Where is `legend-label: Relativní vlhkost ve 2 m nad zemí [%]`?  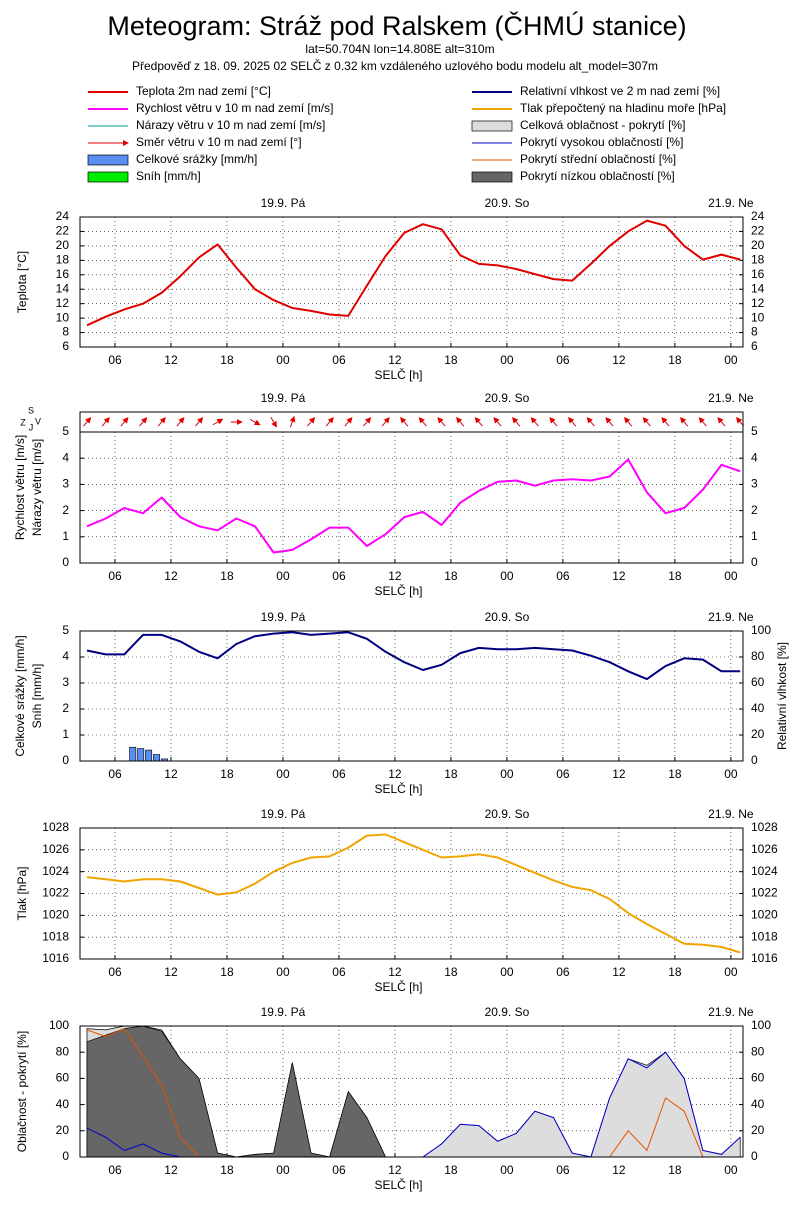 legend-label: Relativní vlhkost ve 2 m nad zemí [%] is located at coordinates (620, 91).